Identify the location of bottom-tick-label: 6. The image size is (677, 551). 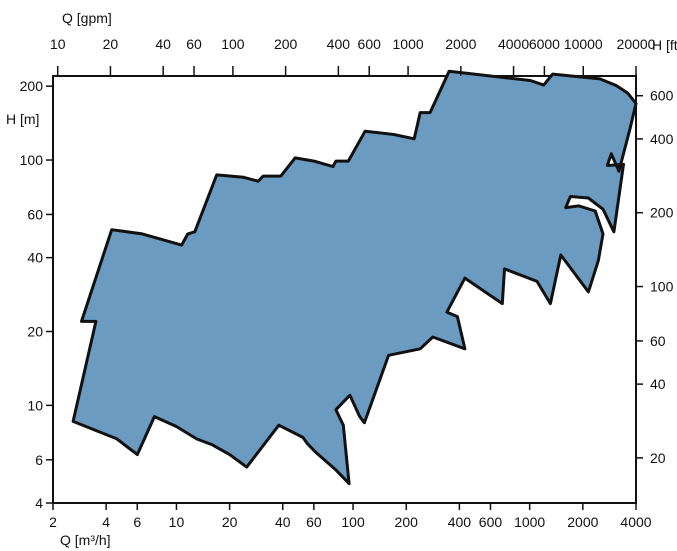
(137, 522).